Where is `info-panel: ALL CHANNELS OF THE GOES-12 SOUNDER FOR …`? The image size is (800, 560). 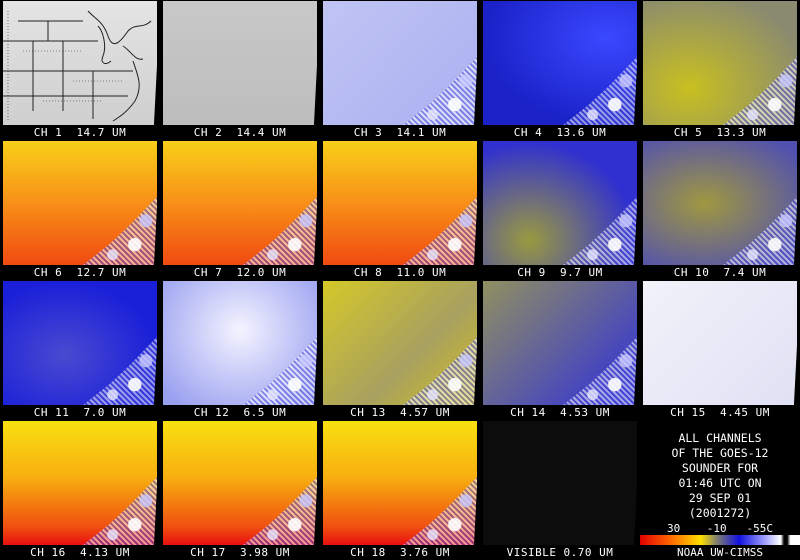 info-panel: ALL CHANNELS OF THE GOES-12 SOUNDER FOR … is located at coordinates (720, 490).